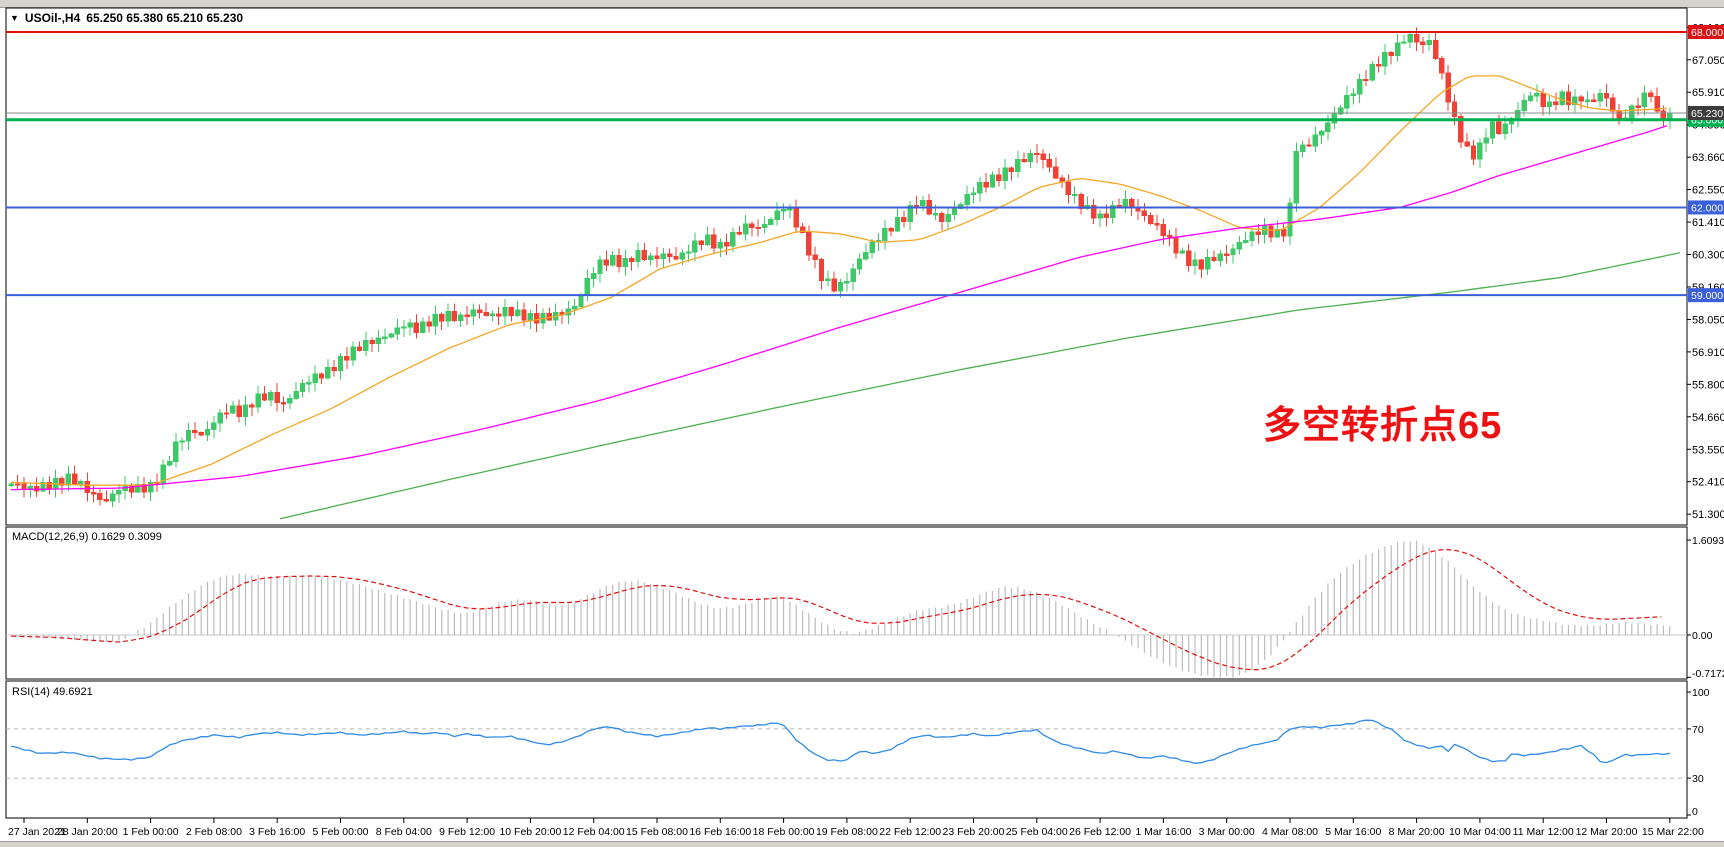 The height and width of the screenshot is (847, 1724). I want to click on time-axis-label: 11 Mar 12:00, so click(1543, 832).